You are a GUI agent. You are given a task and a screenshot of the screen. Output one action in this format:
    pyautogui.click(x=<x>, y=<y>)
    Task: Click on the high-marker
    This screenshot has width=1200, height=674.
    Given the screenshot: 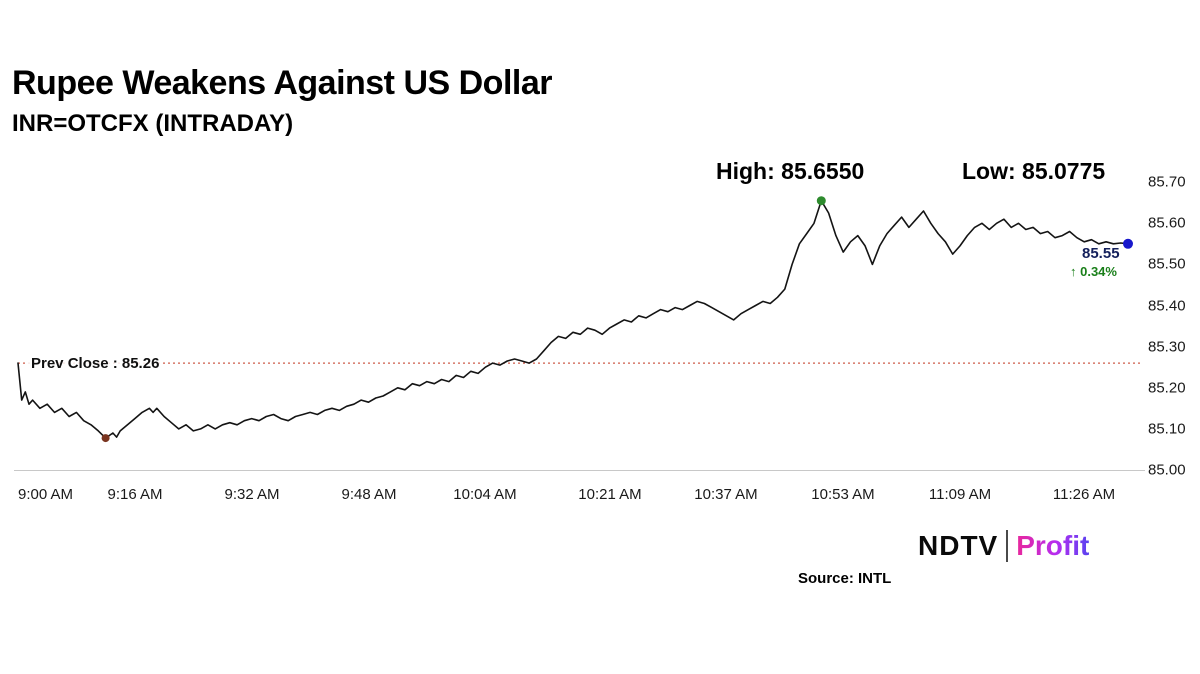 What is the action you would take?
    pyautogui.click(x=821, y=201)
    